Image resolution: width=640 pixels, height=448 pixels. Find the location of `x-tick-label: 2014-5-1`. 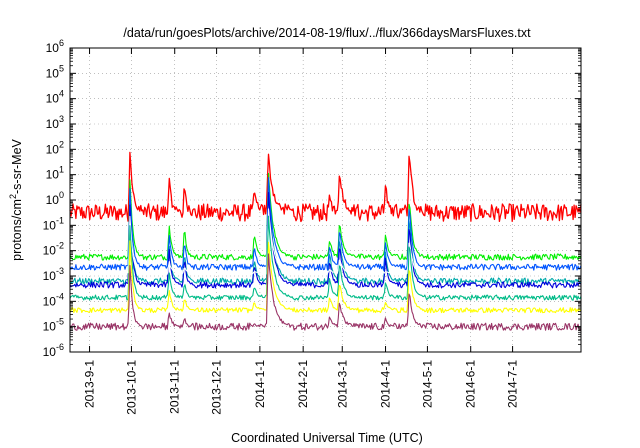

x-tick-label: 2014-5-1 is located at coordinates (427, 384).